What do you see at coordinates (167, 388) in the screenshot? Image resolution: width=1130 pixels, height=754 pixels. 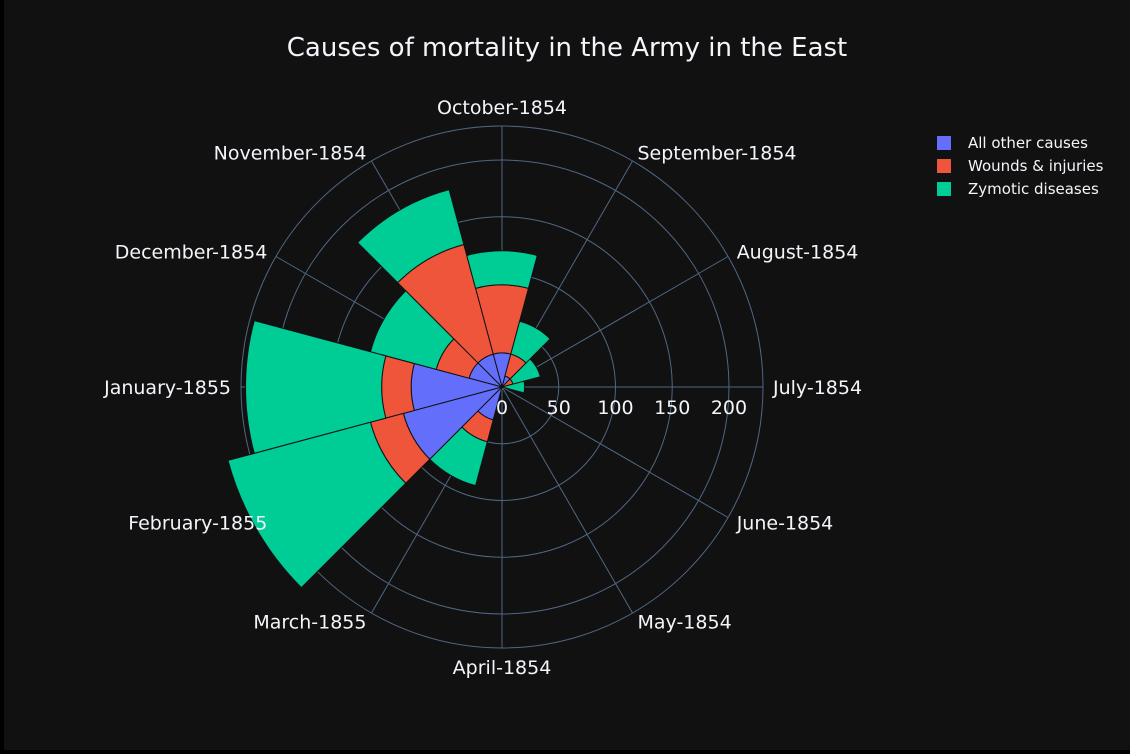 I see `angular-tick-label: January-1855` at bounding box center [167, 388].